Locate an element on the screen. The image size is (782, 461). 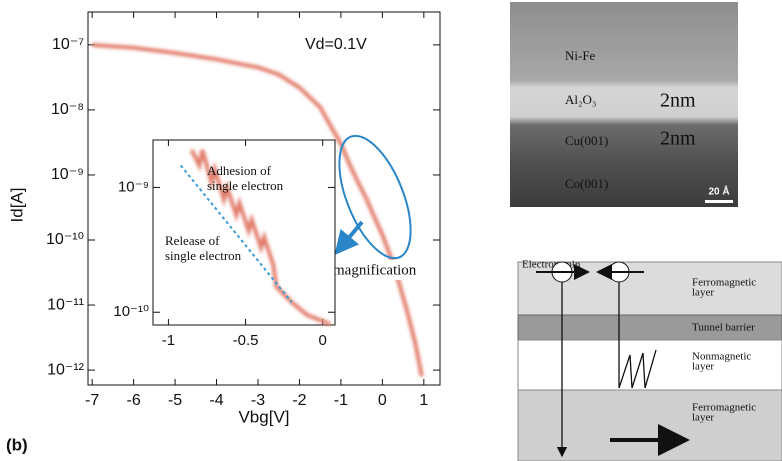
scattering-path is located at coordinates (637, 335).